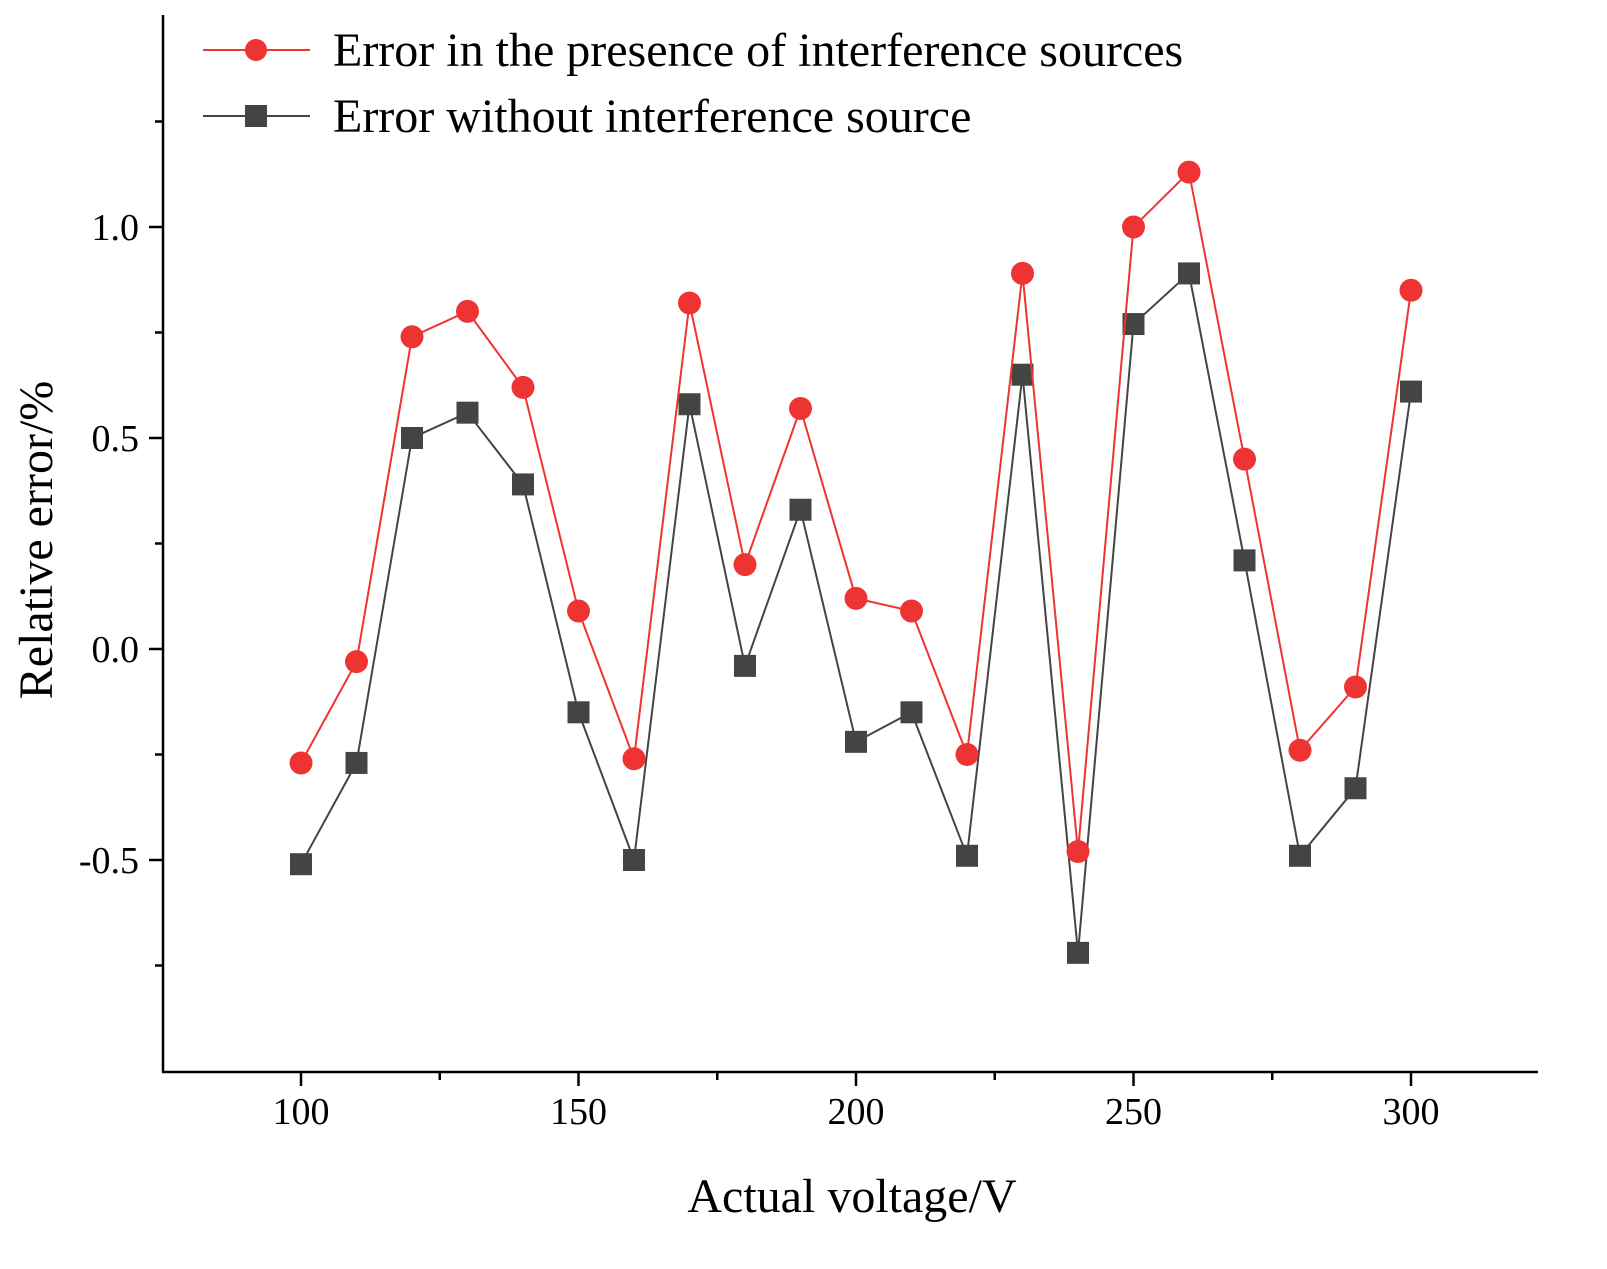  I want to click on y-tick-label: 0.0, so click(116, 650).